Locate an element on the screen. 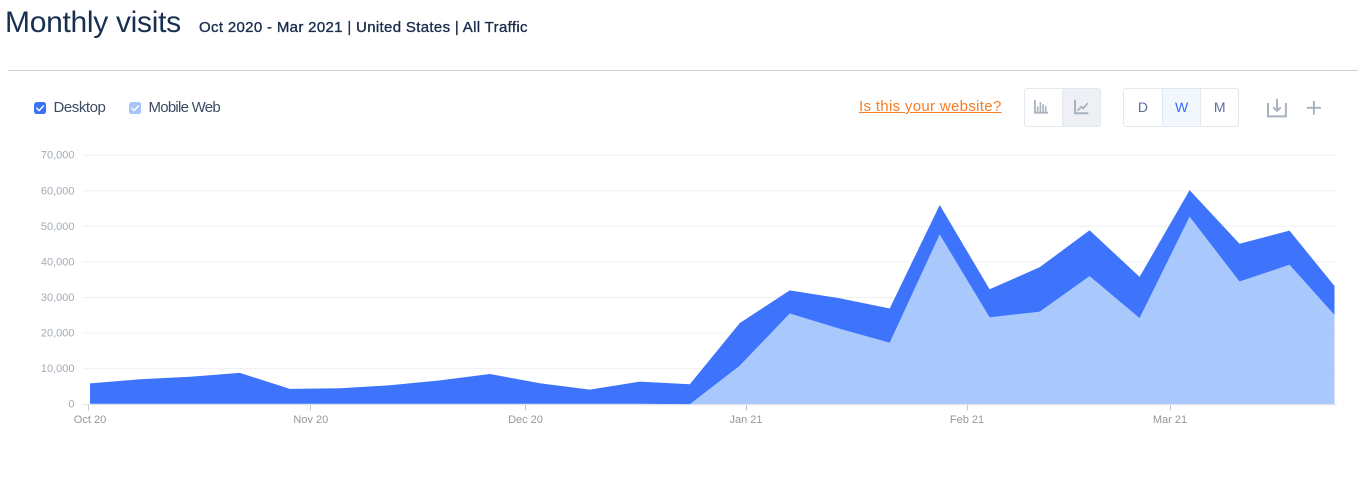 The height and width of the screenshot is (482, 1366). svg-text: Nov 20 is located at coordinates (310, 420).